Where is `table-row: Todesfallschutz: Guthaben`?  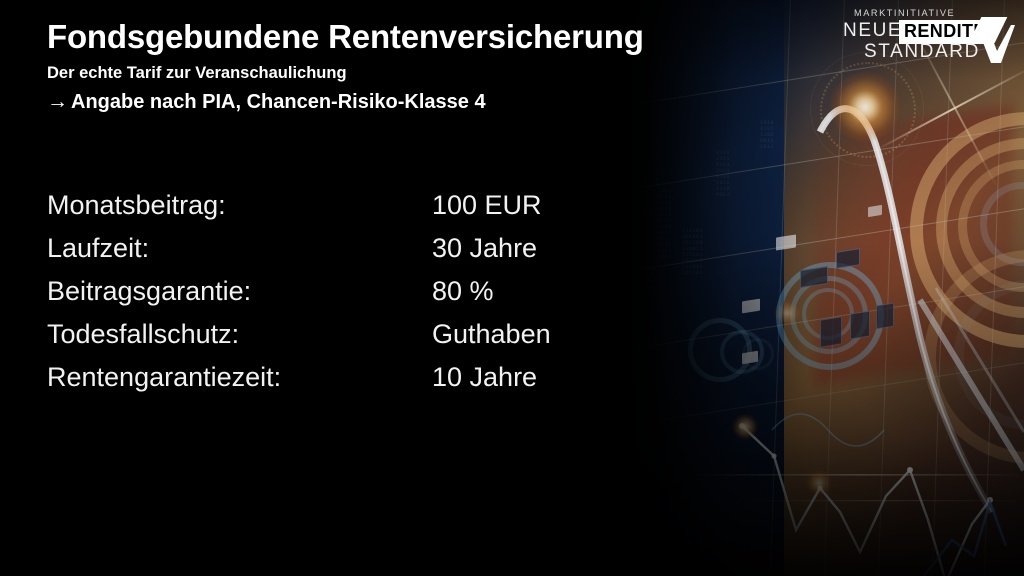
table-row: Todesfallschutz: Guthaben is located at coordinates (299, 334).